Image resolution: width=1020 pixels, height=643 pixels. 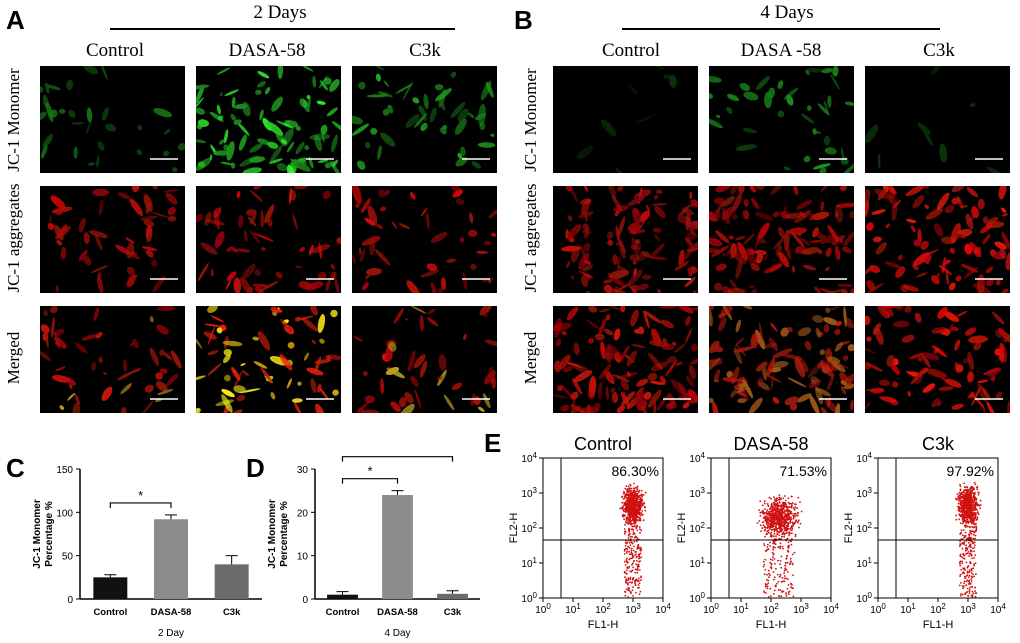 What do you see at coordinates (268, 119) in the screenshot?
I see `micrograph-a-r1-c2` at bounding box center [268, 119].